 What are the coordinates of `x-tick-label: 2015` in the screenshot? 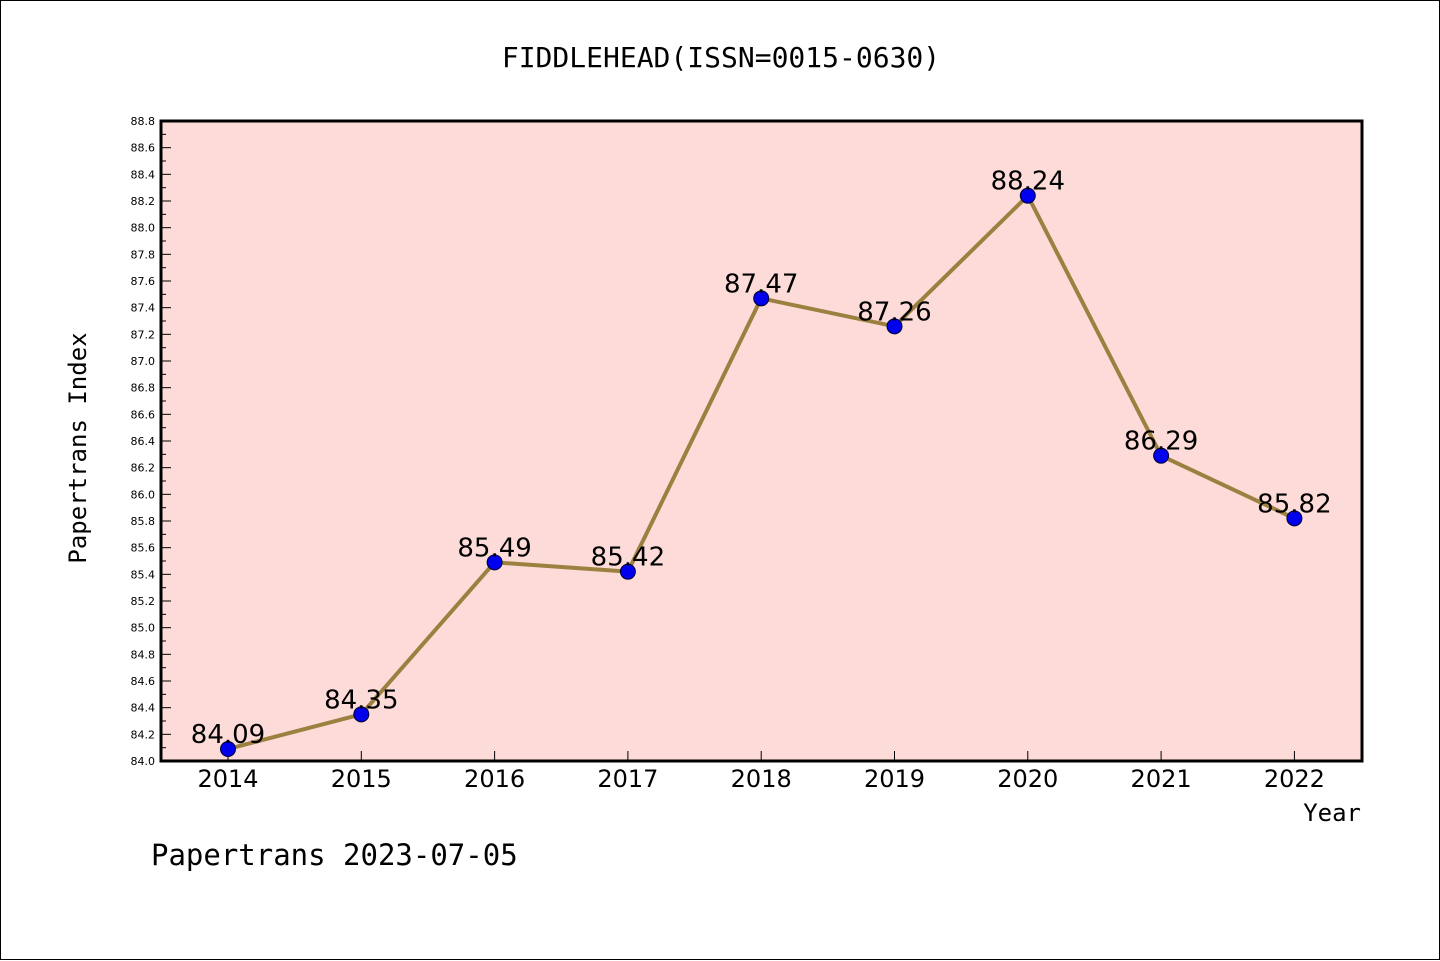 It's located at (361, 779).